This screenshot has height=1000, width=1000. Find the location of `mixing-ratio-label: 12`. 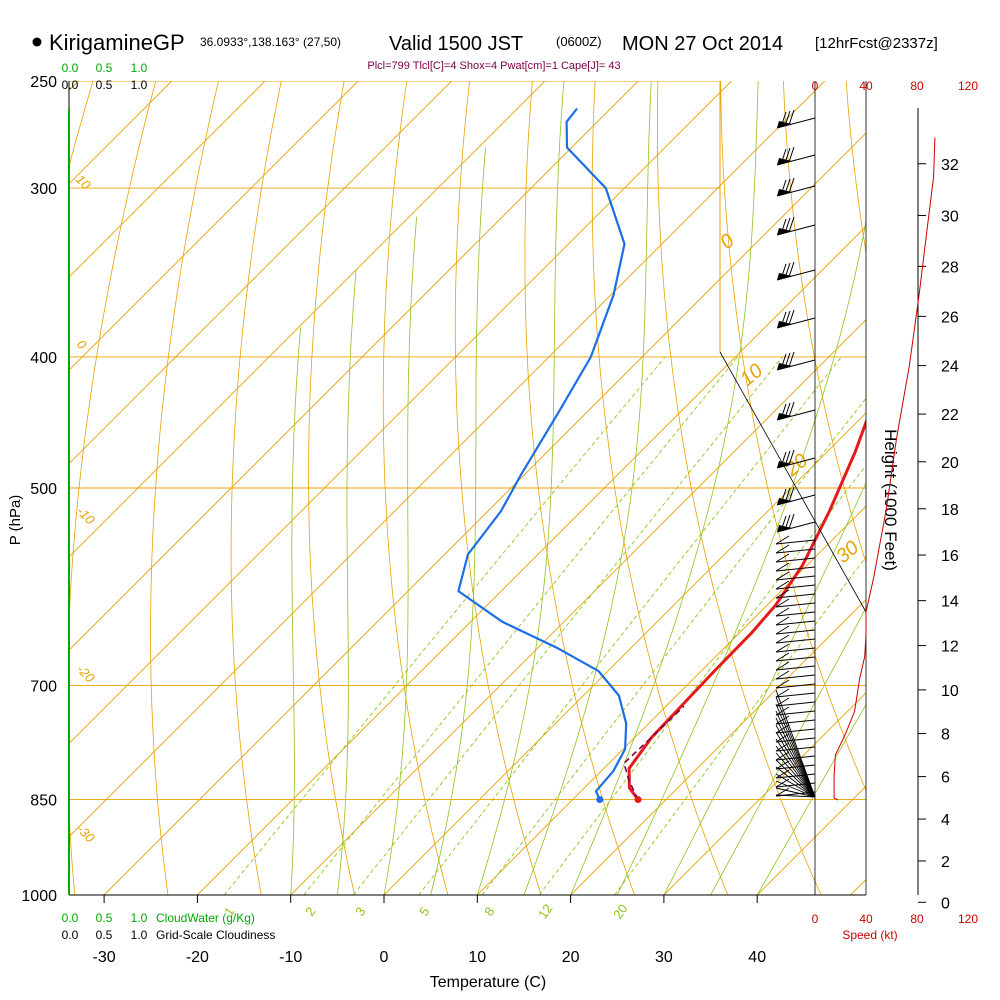

mixing-ratio-label: 12 is located at coordinates (545, 911).